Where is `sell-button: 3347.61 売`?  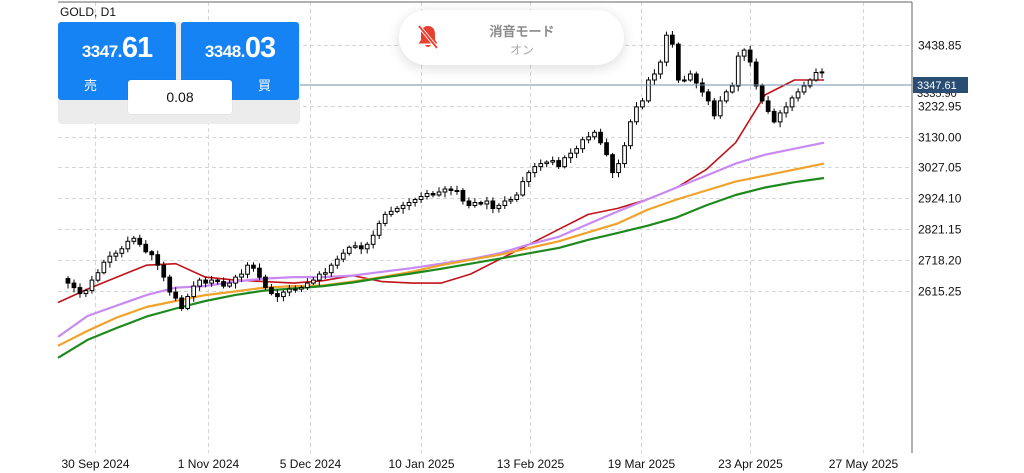
sell-button: 3347.61 売 is located at coordinates (117, 61).